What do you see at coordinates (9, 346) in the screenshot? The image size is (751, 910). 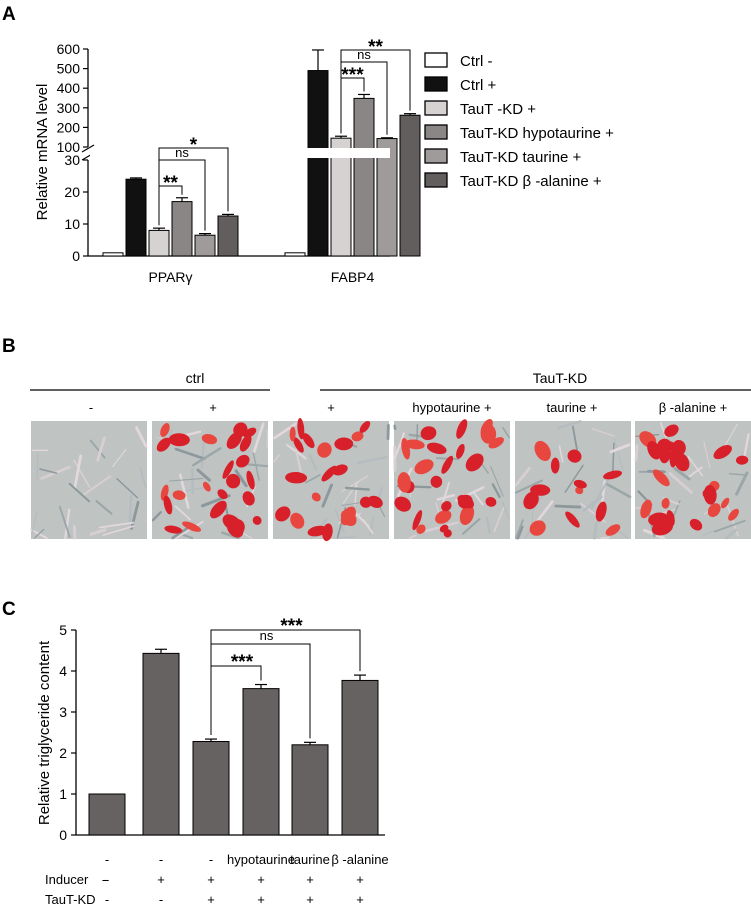 I see `panel-b-letter: B` at bounding box center [9, 346].